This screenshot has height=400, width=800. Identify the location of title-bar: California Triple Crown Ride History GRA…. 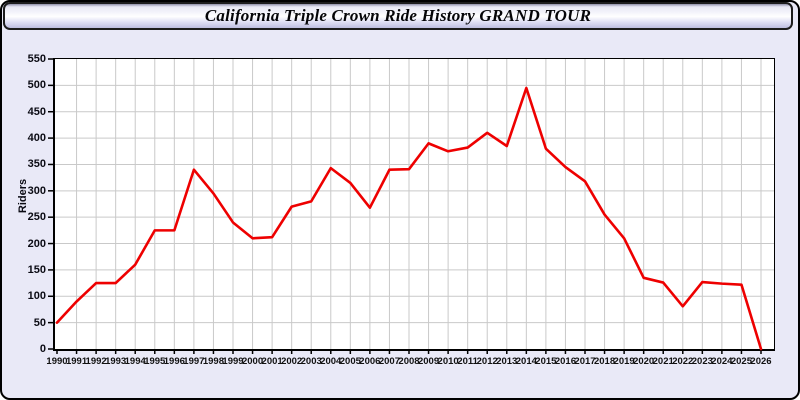
(398, 16).